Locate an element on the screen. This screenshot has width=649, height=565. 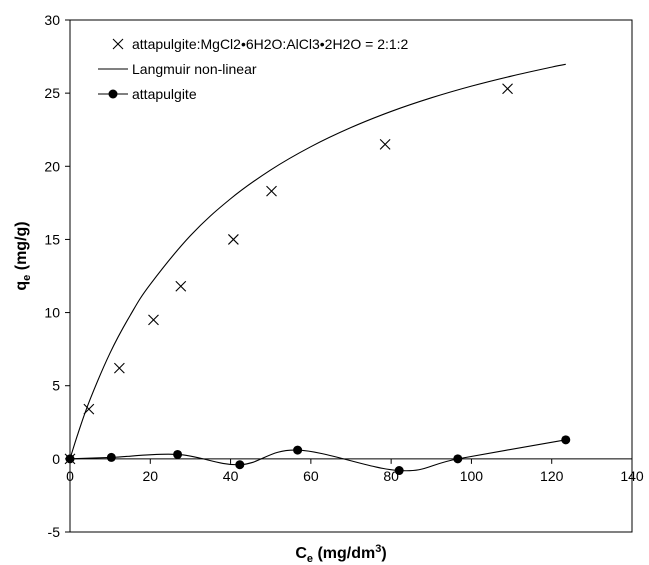
x-axis-title-sup: 3 is located at coordinates (378, 549).